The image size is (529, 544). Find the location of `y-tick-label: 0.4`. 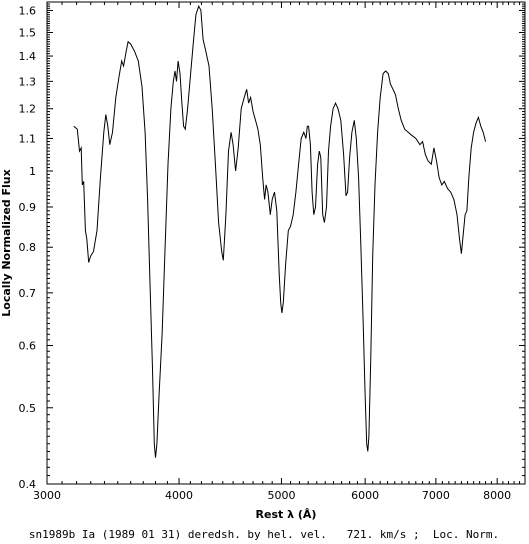

y-tick-label: 0.4 is located at coordinates (28, 484).